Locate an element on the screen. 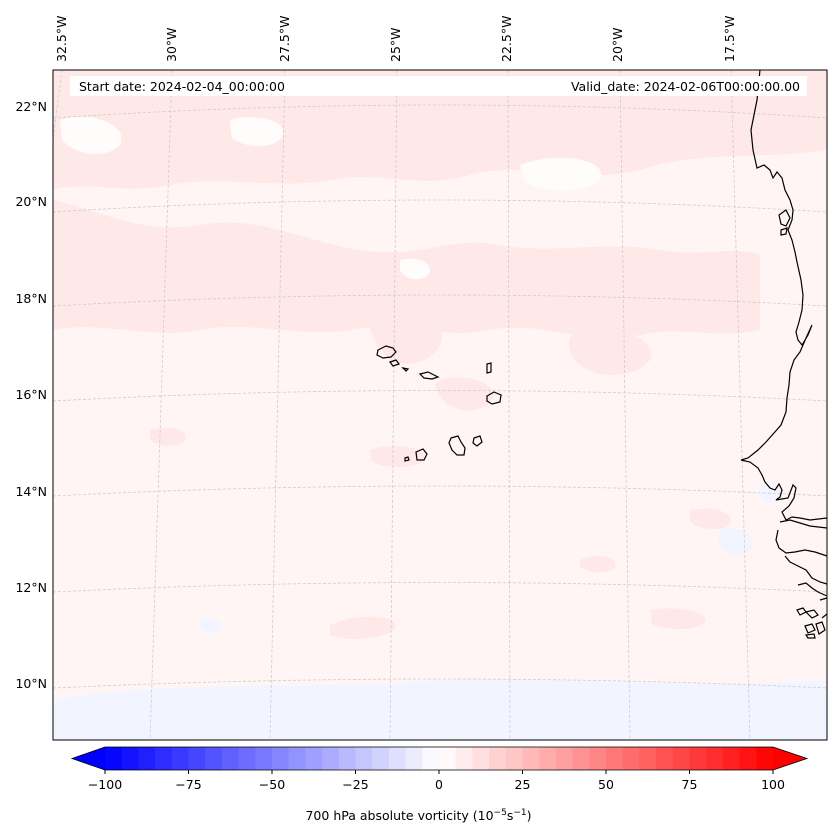 The image size is (837, 839). lat-label-14n: 14°N is located at coordinates (31, 491).